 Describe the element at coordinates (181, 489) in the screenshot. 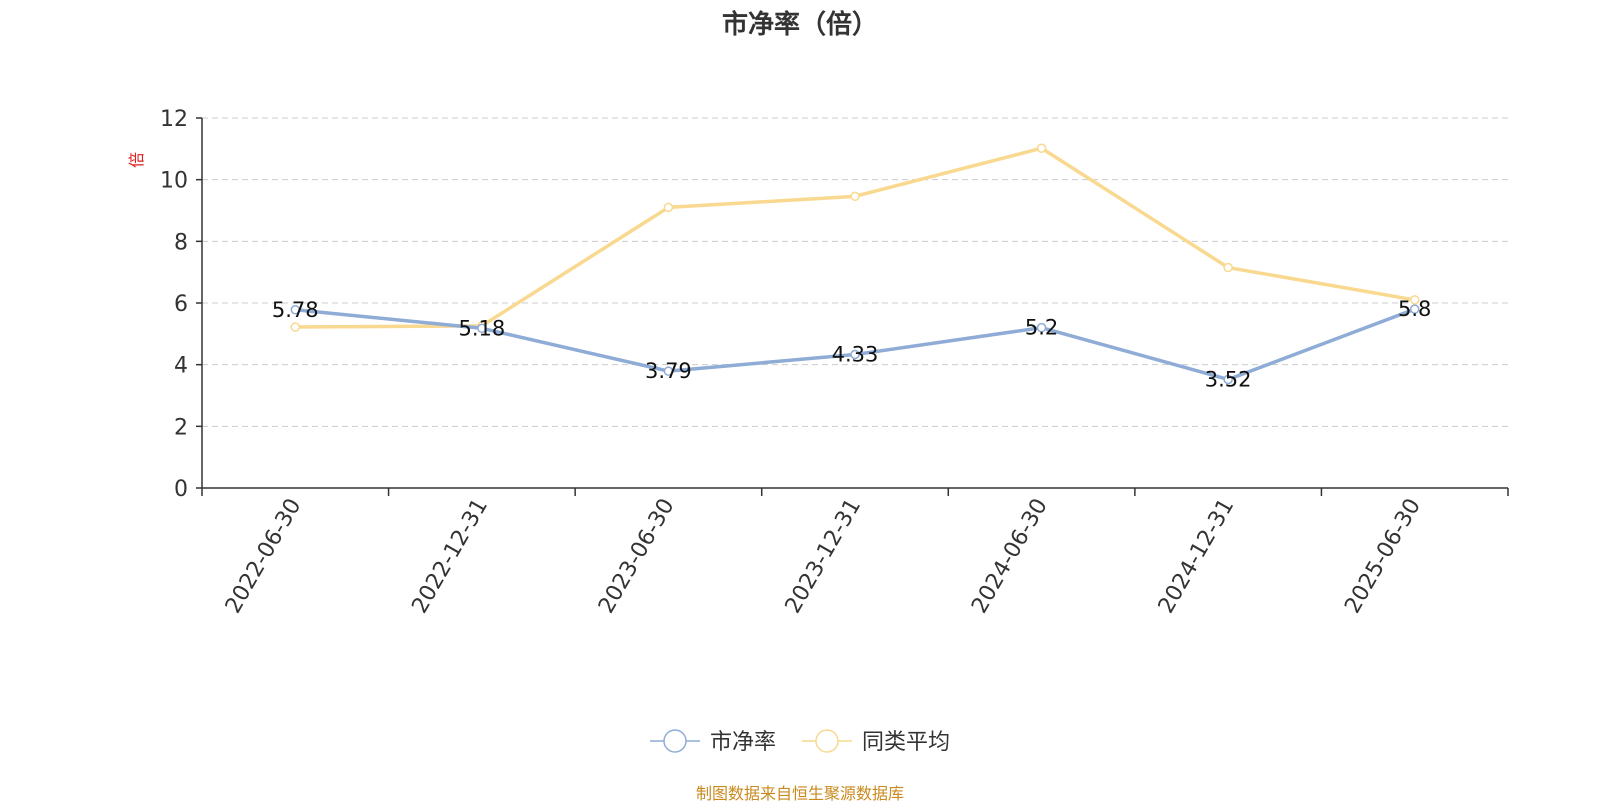

I see `y-tick-label: 0` at that location.